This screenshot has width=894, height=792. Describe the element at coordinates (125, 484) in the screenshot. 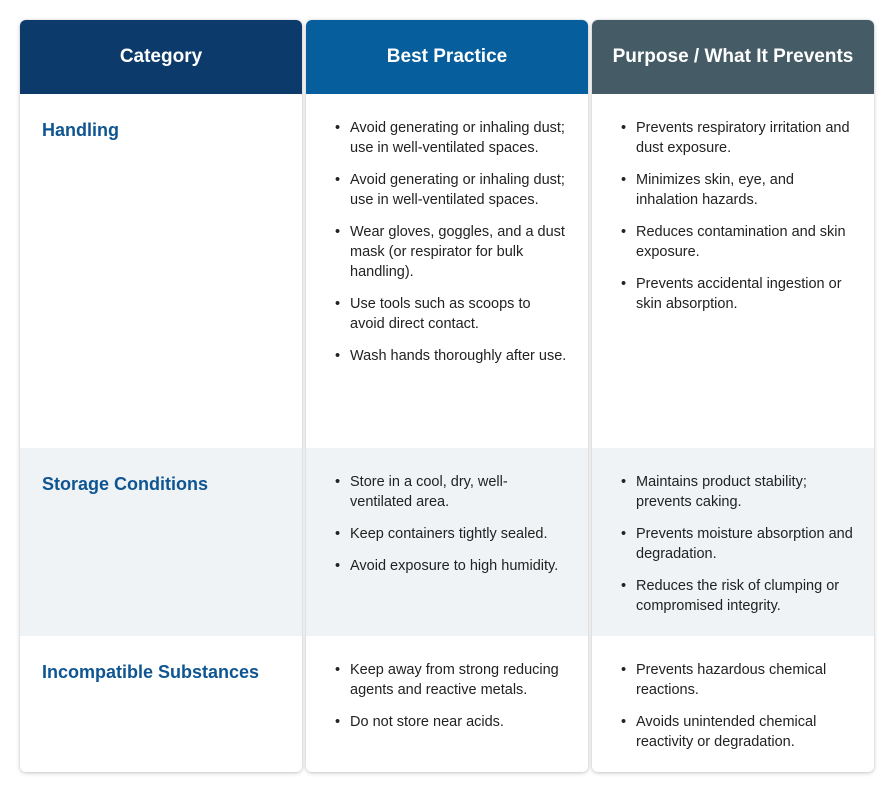

I see `category-label: Storage Conditions` at that location.